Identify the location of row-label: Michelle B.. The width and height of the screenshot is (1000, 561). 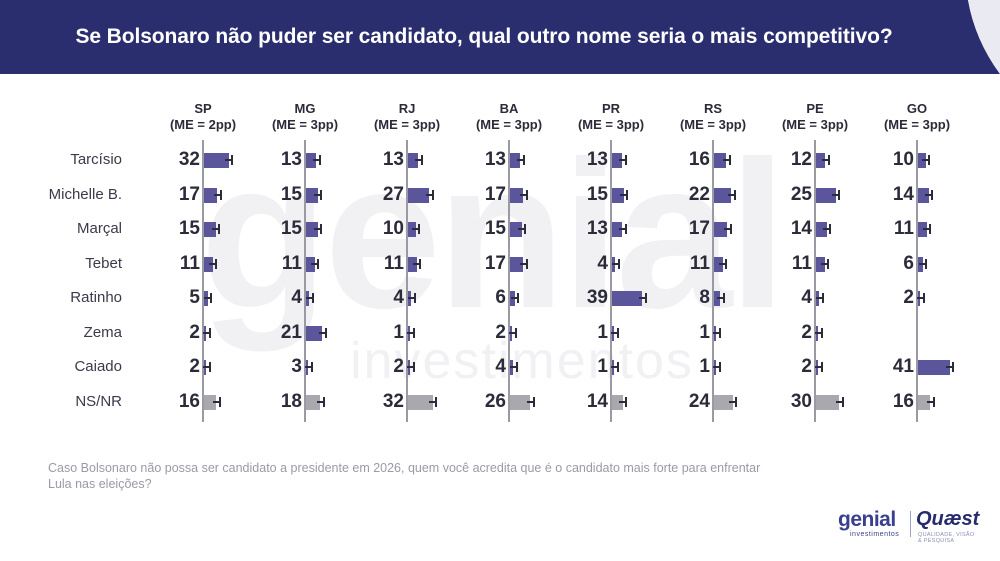
(85, 194).